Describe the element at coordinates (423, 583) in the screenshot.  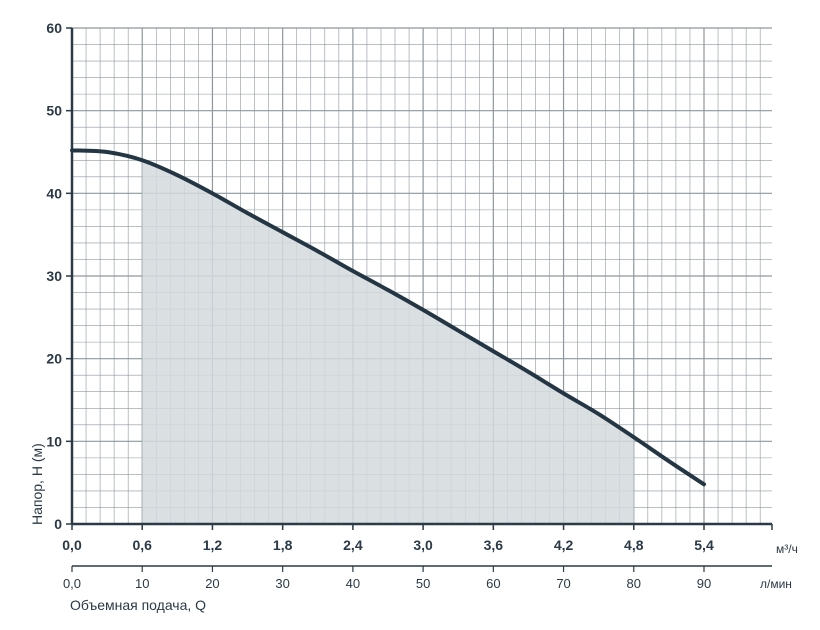
I see `x2-tick-label: 50` at that location.